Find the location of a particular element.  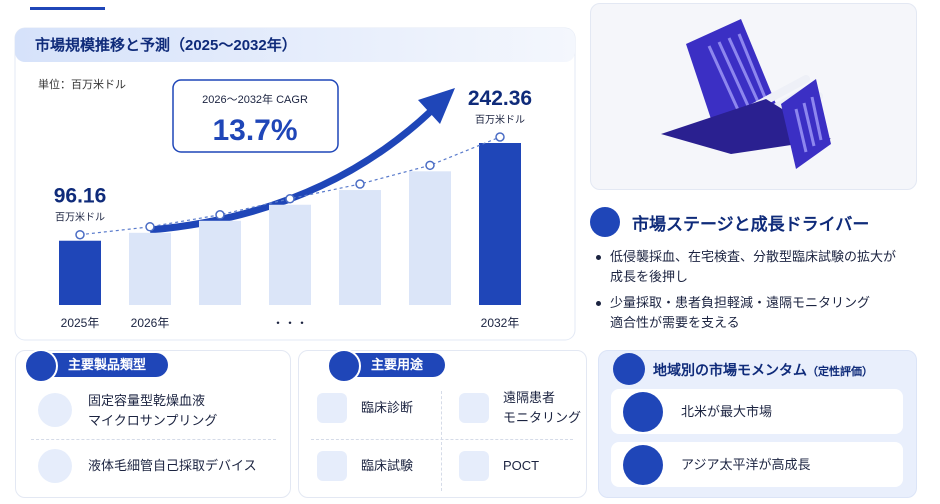

x-tick-label: 2026年 is located at coordinates (150, 323).